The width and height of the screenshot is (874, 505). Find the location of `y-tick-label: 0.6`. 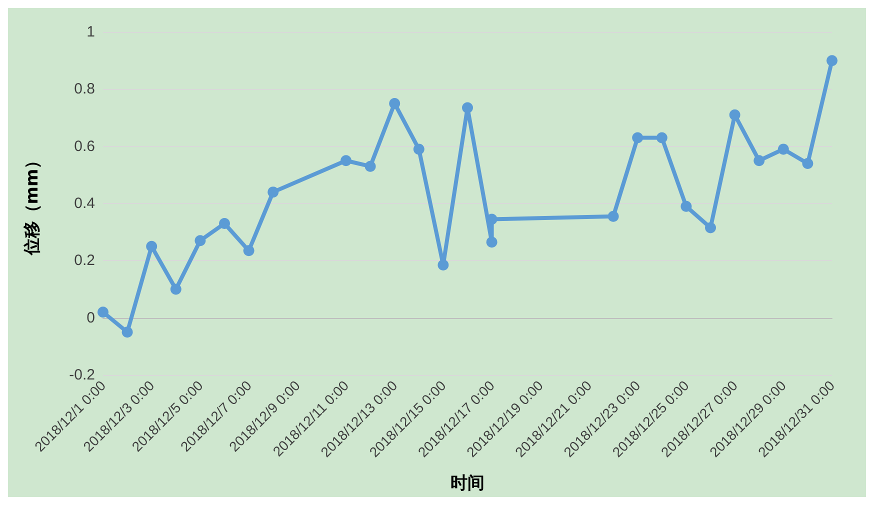

y-tick-label: 0.6 is located at coordinates (84, 146).